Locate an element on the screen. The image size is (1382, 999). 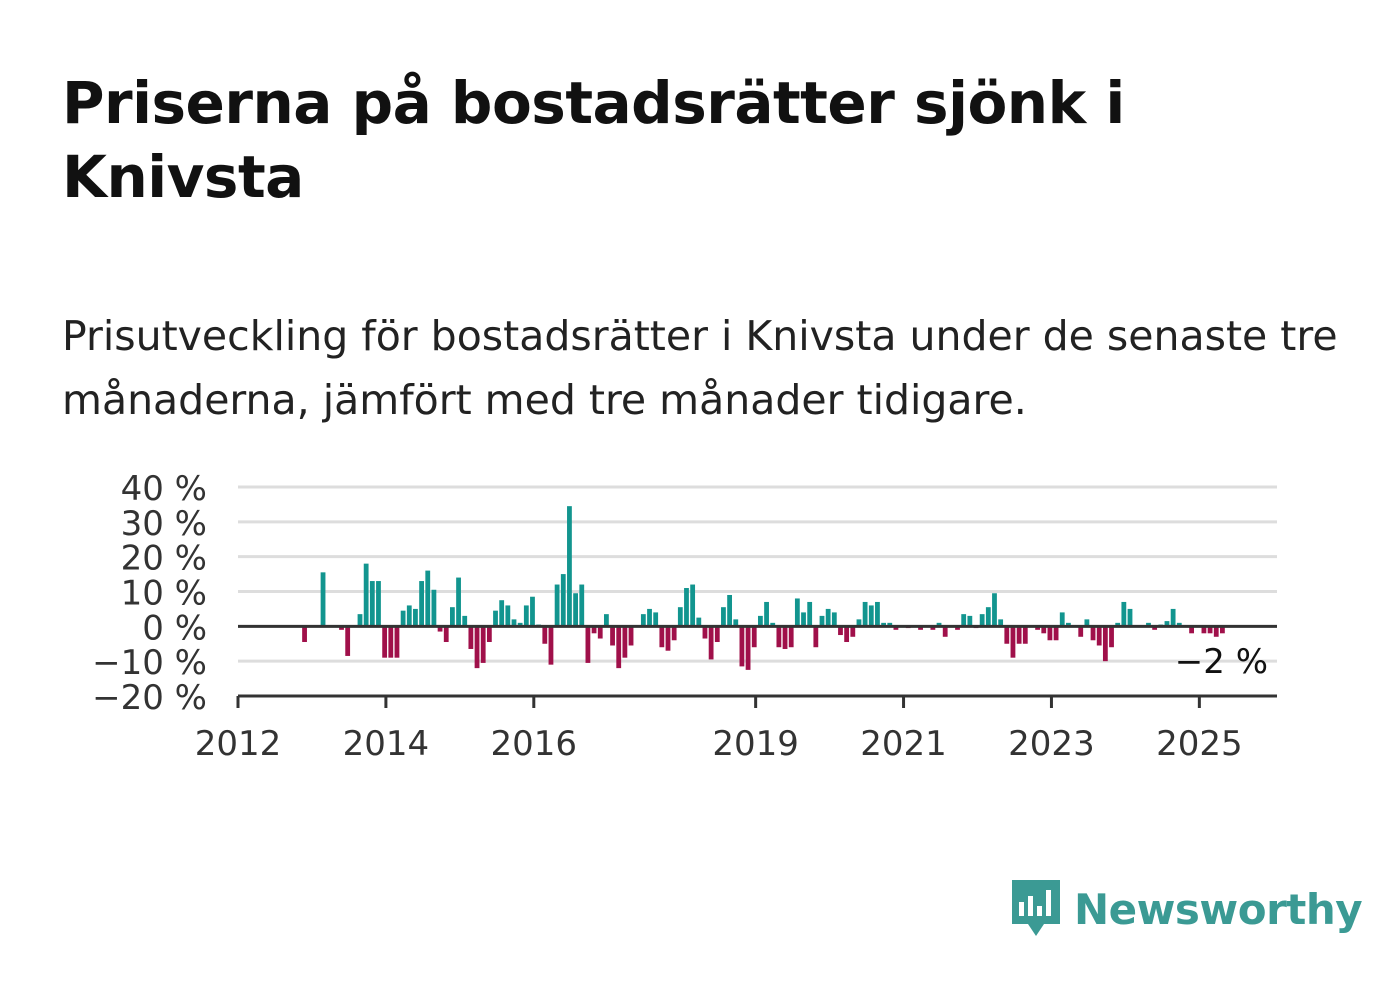
x-tick-label: 2016 is located at coordinates (534, 744).